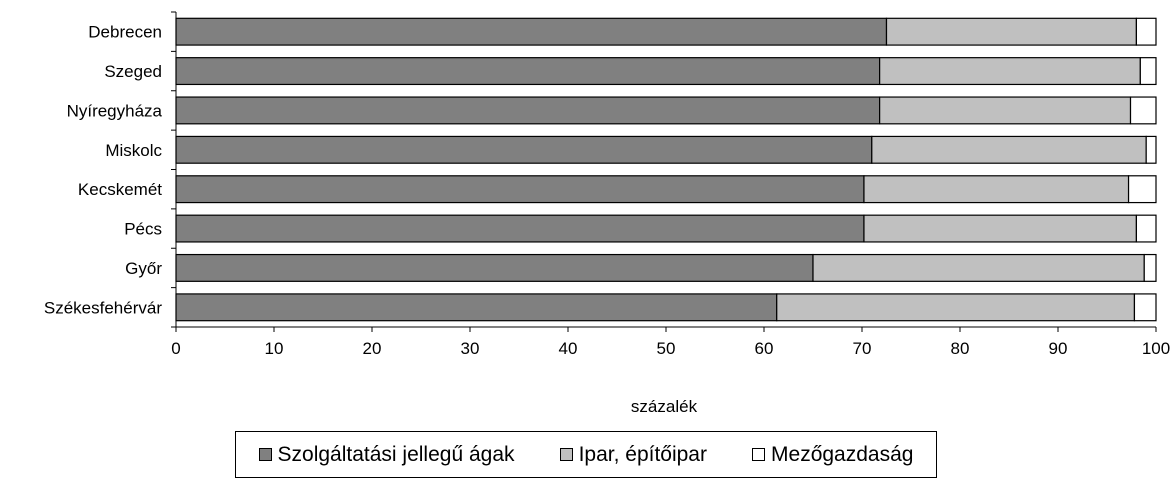  Describe the element at coordinates (470, 348) in the screenshot. I see `x-tick-label: 30` at that location.